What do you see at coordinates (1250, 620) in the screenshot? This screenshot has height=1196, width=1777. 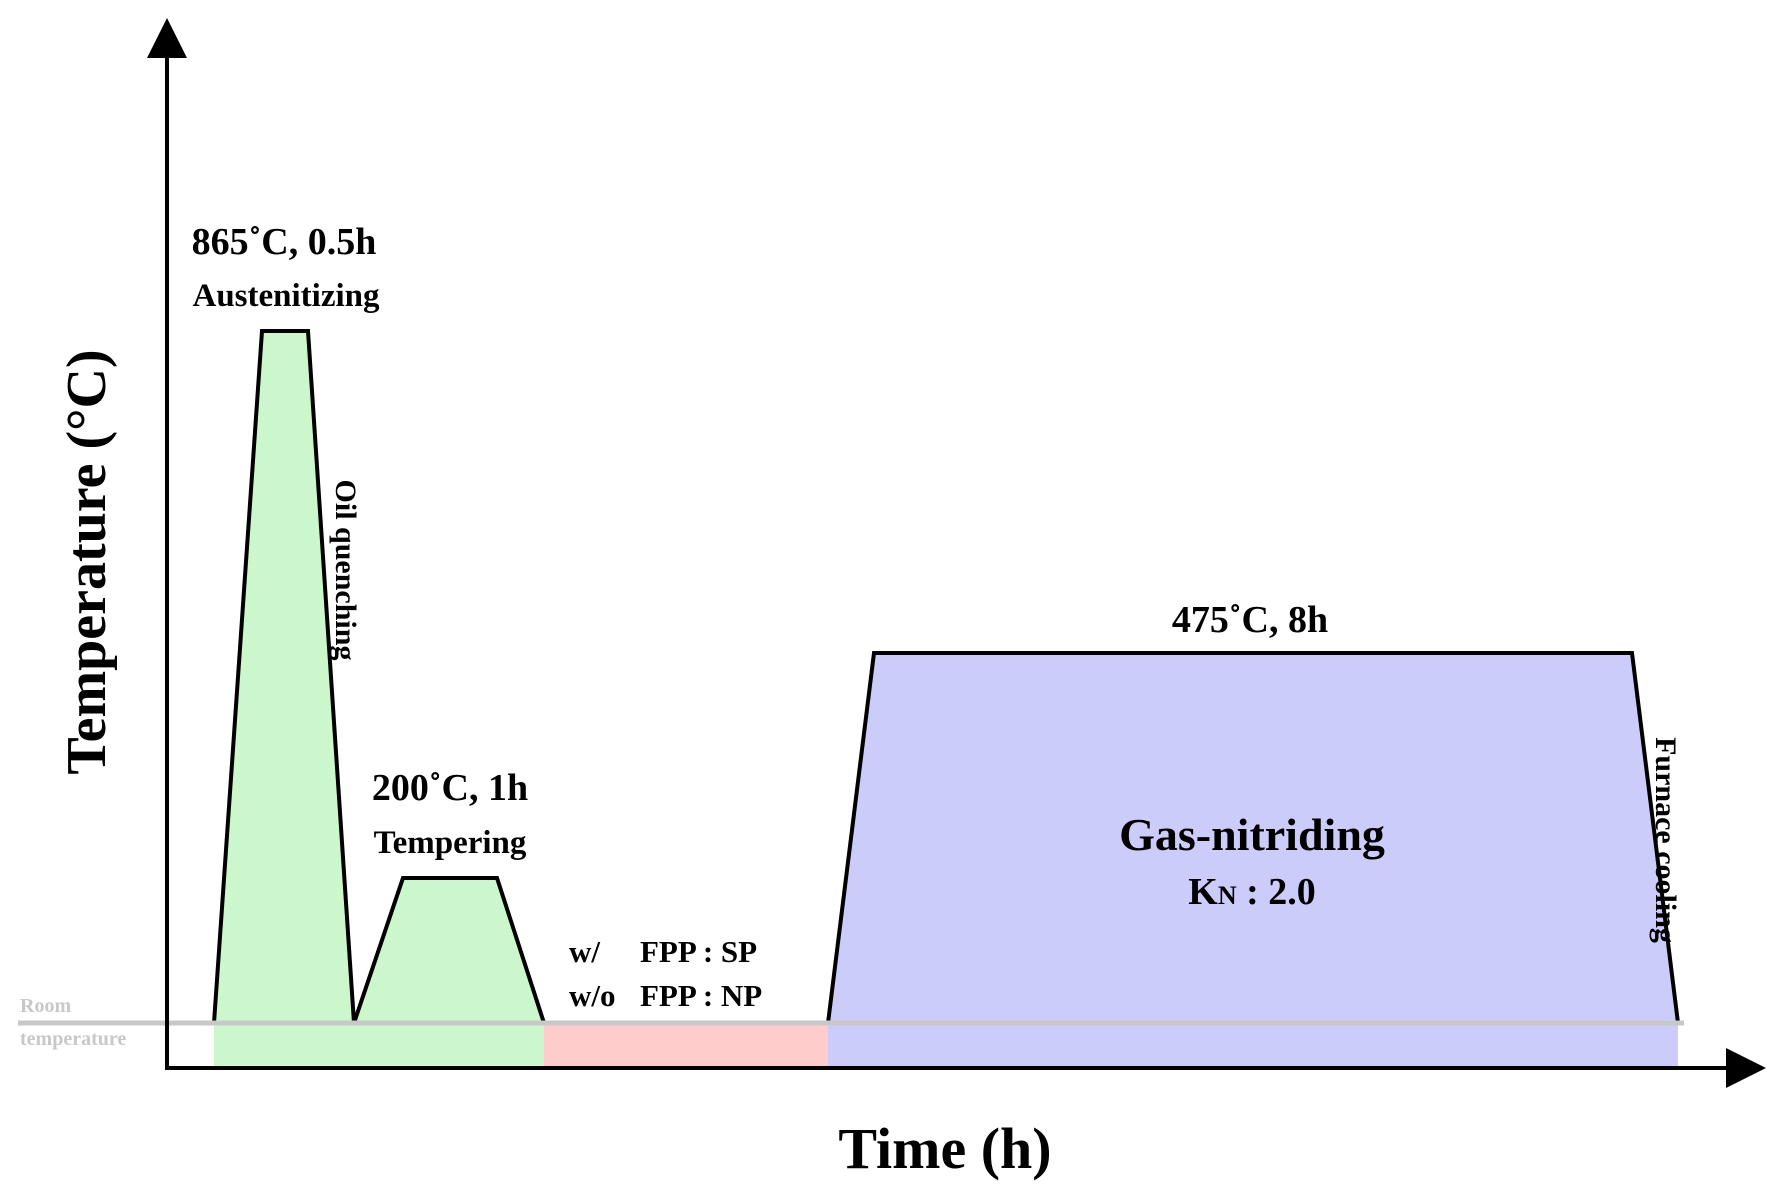 I see `nitriding-condition: 475˚C, 8h` at bounding box center [1250, 620].